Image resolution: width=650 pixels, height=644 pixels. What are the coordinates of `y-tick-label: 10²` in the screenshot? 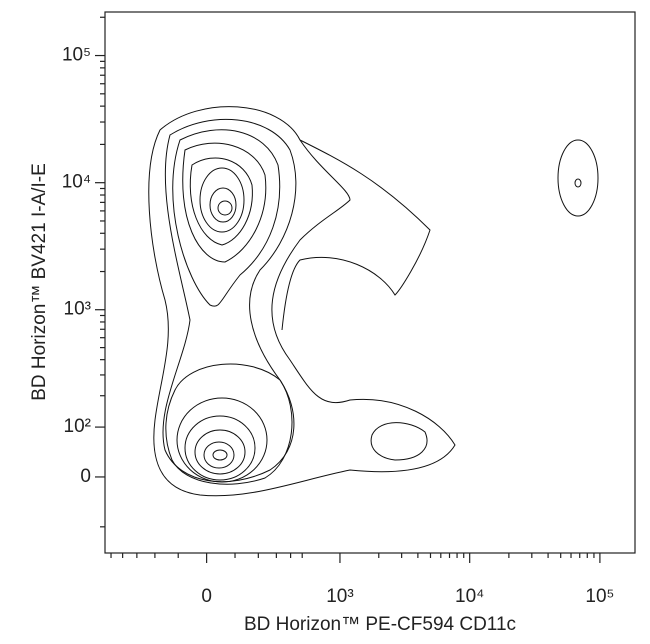 It's located at (77, 426).